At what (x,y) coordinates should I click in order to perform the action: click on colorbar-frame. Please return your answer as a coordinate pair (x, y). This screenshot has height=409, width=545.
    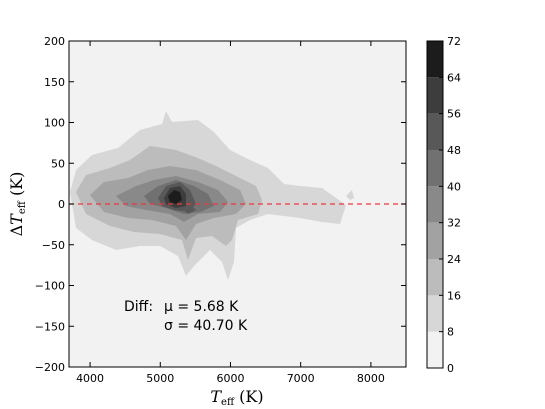
    Looking at the image, I should click on (435, 204).